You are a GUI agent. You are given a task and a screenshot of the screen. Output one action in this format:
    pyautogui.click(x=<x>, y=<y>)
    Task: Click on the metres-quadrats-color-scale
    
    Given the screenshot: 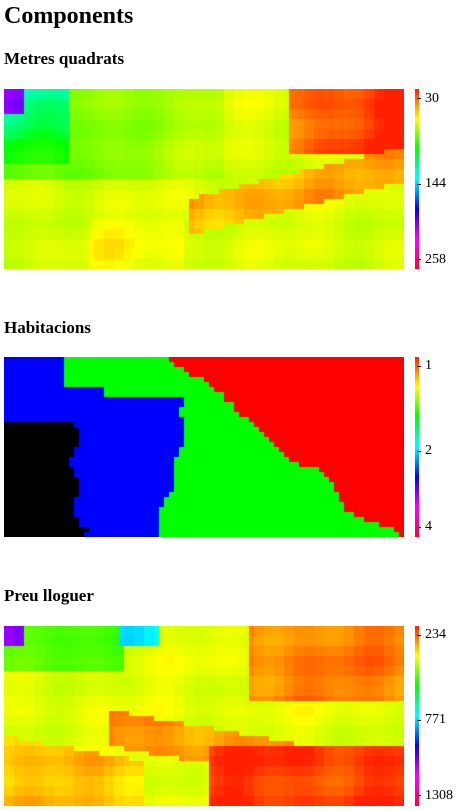 What is the action you would take?
    pyautogui.click(x=417, y=179)
    